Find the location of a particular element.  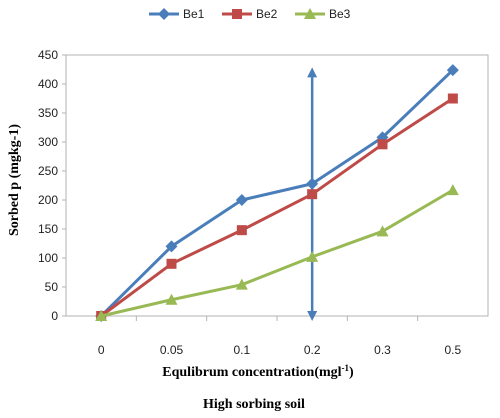

legend-label: Be3 is located at coordinates (340, 14).